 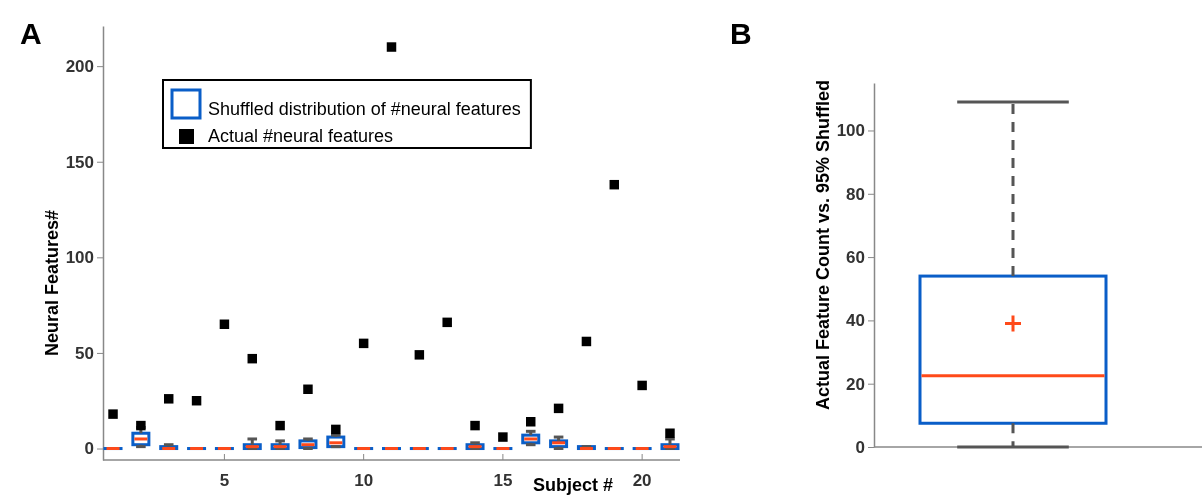 What do you see at coordinates (823, 245) in the screenshot?
I see `y-axis-title: Actual Feature Count vs. 95% Shuffled` at bounding box center [823, 245].